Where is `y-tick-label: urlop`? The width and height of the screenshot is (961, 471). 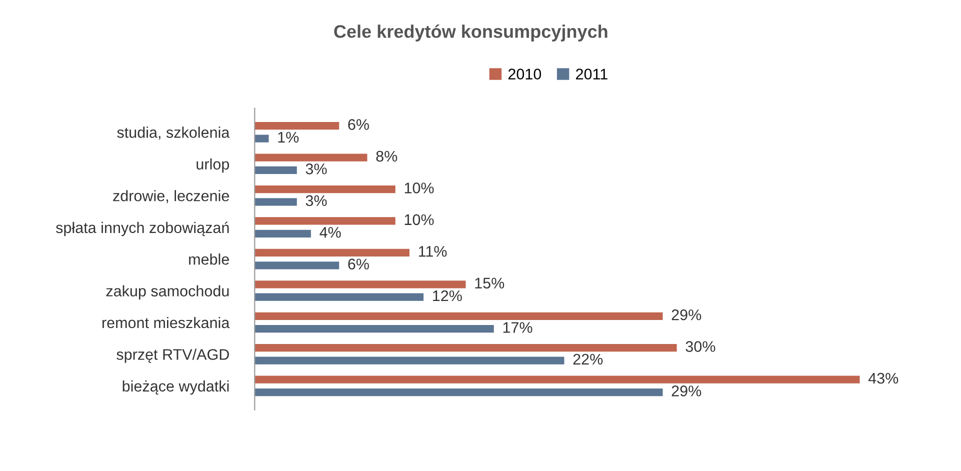
y-tick-label: urlop is located at coordinates (213, 165).